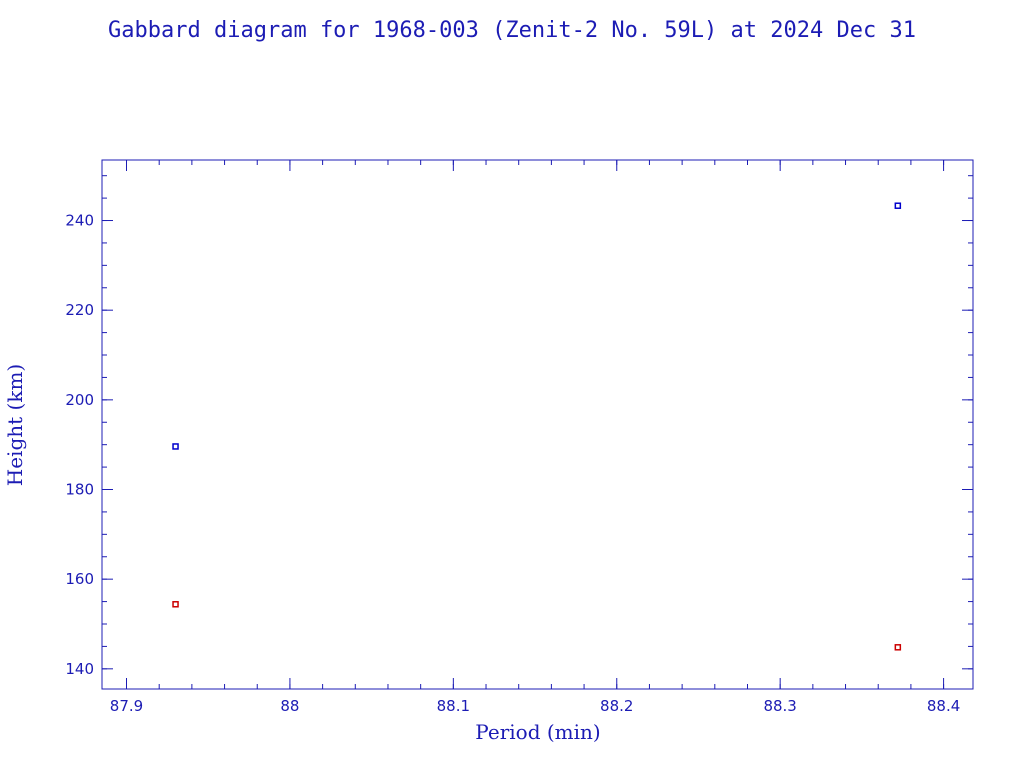  Describe the element at coordinates (79, 669) in the screenshot. I see `y-tick-label: 140` at that location.